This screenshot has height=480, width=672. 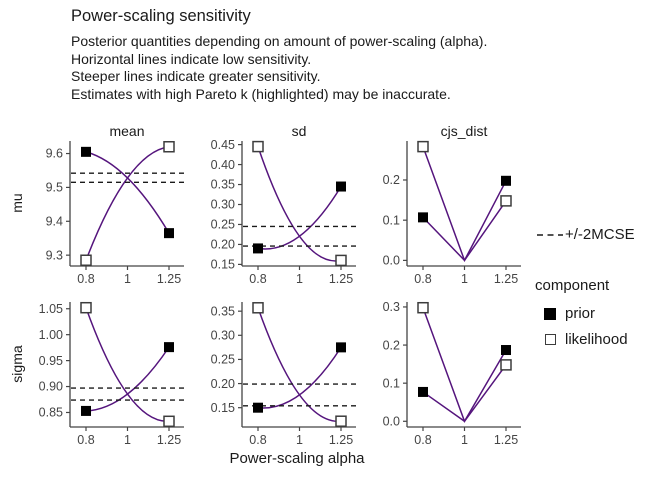 What do you see at coordinates (54, 255) in the screenshot?
I see `y-tick-label: 9.3` at bounding box center [54, 255].